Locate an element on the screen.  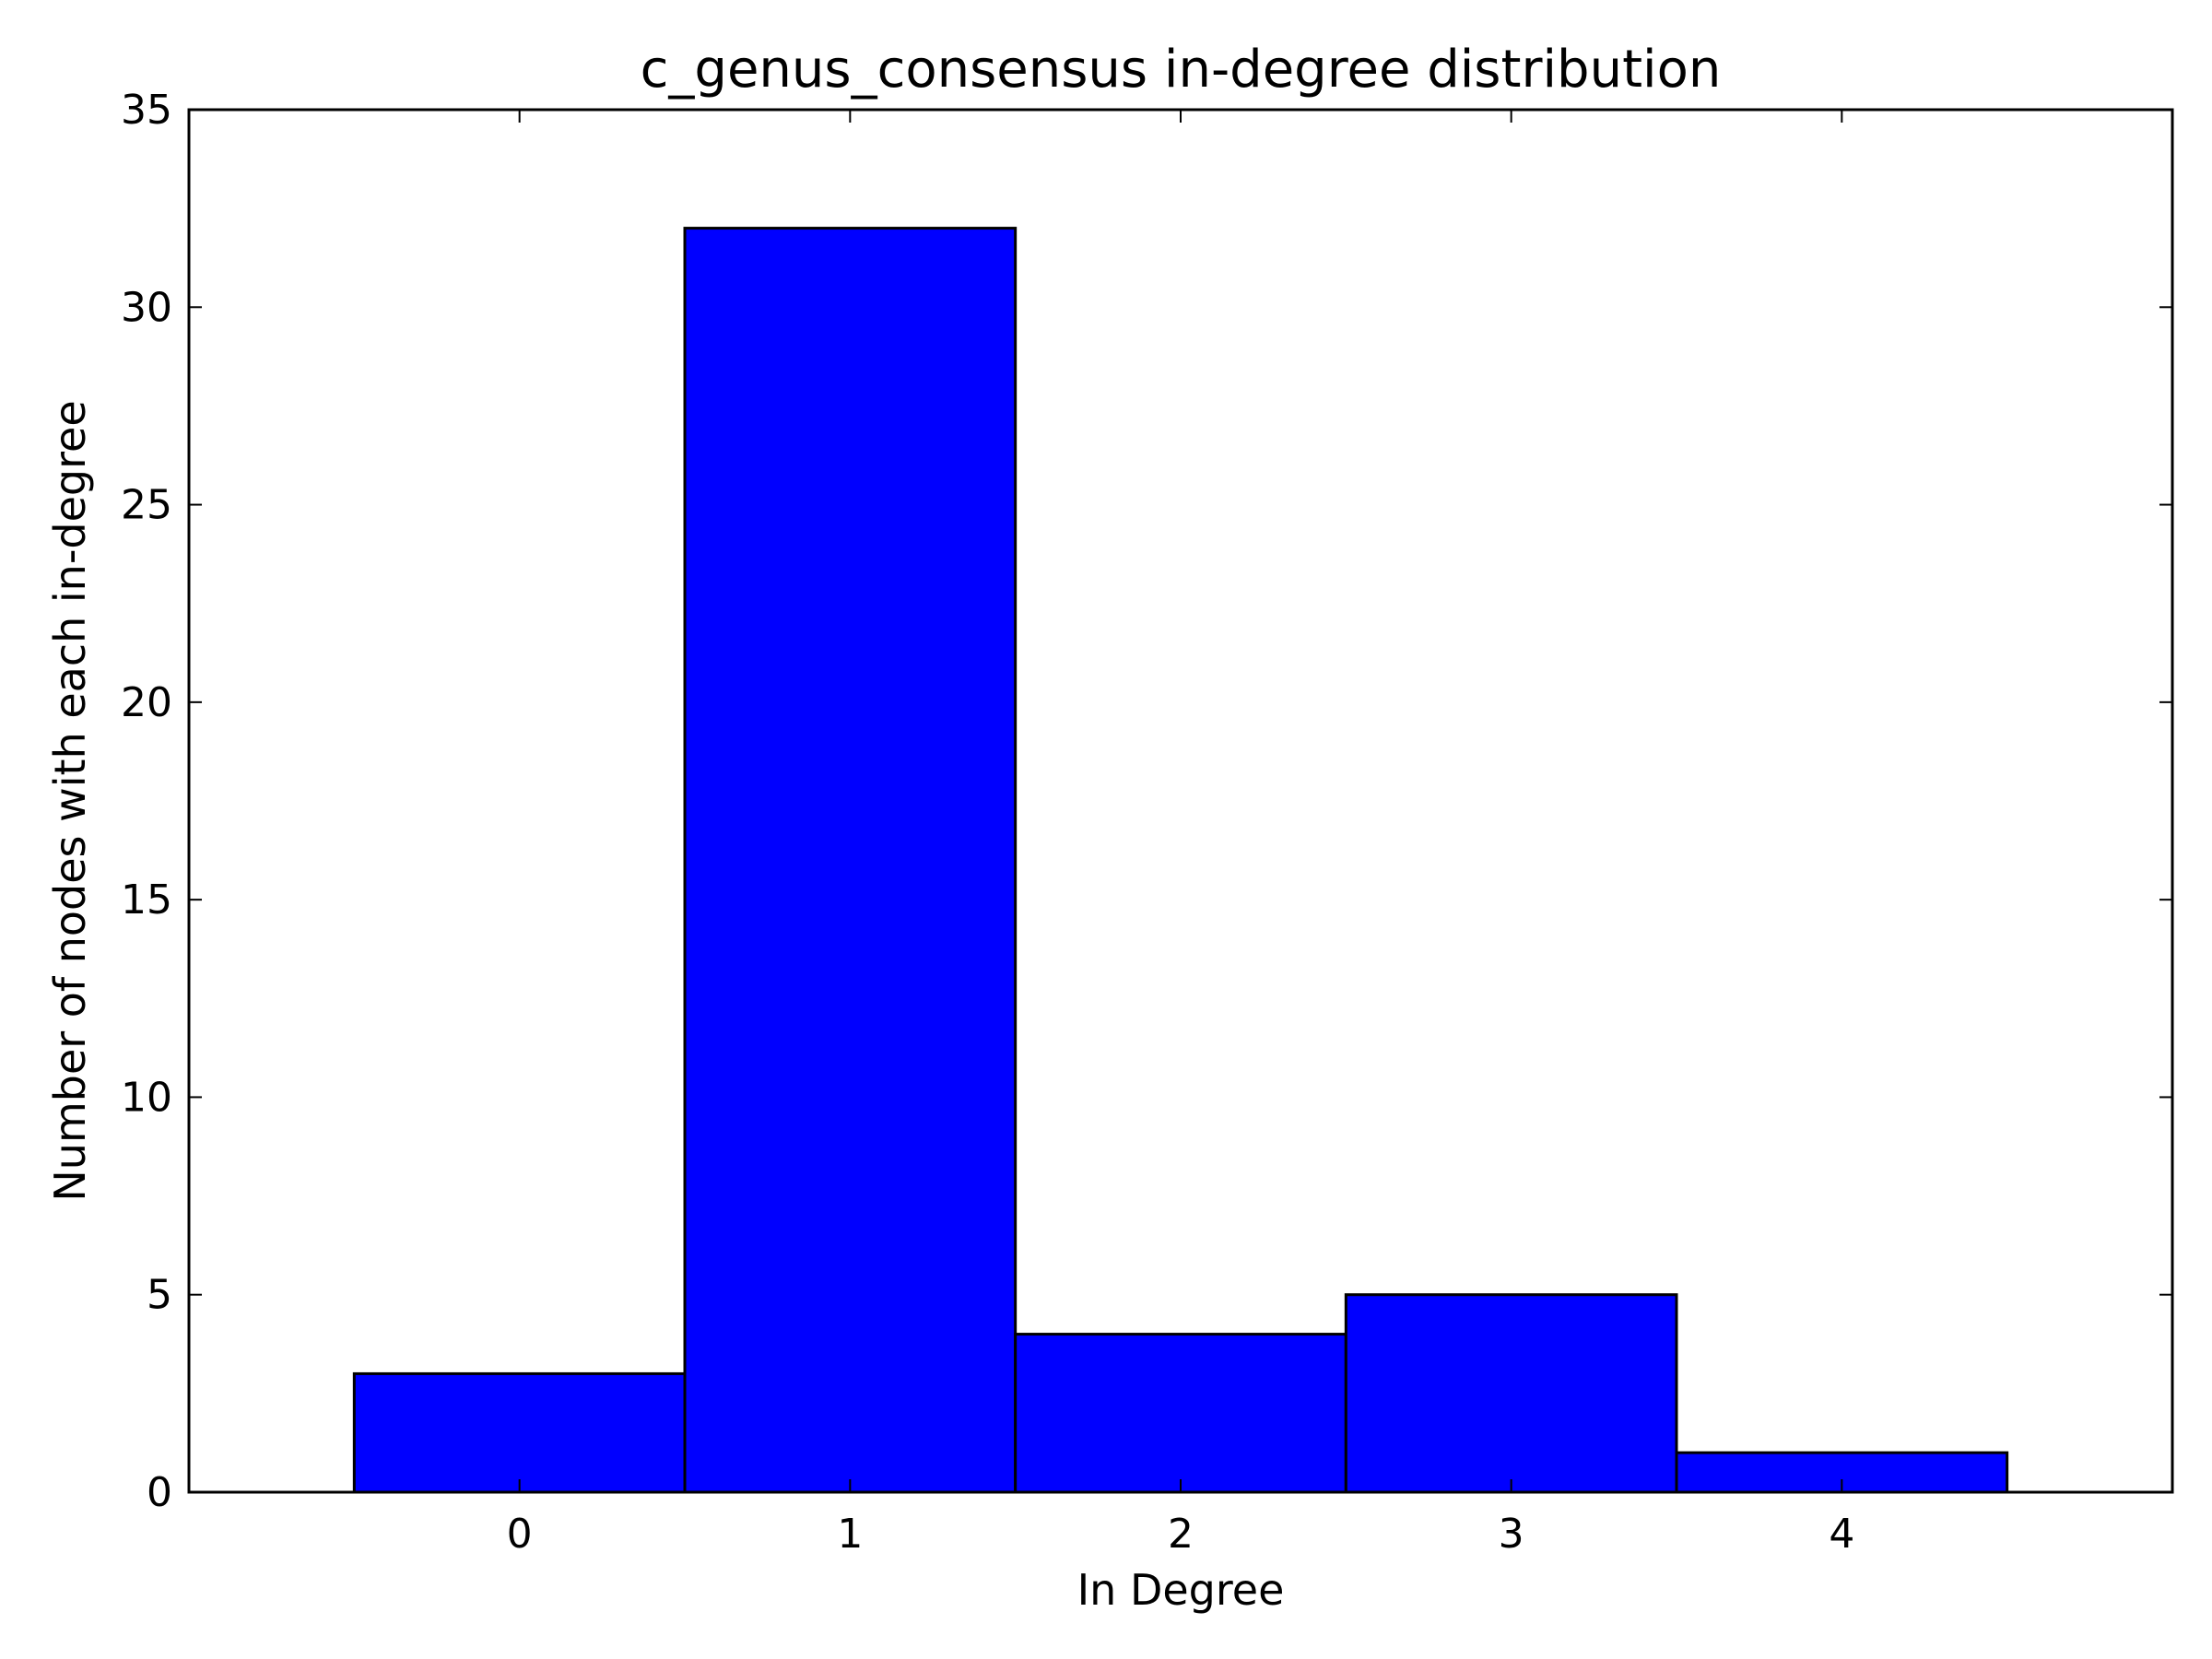
x-tick-label: 4 is located at coordinates (1841, 1534).